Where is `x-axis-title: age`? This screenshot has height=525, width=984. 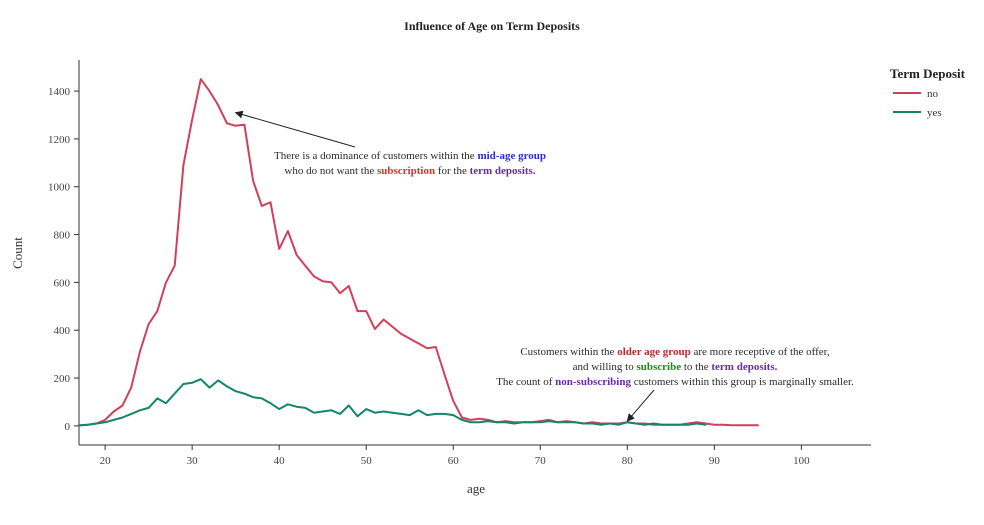
x-axis-title: age is located at coordinates (476, 488).